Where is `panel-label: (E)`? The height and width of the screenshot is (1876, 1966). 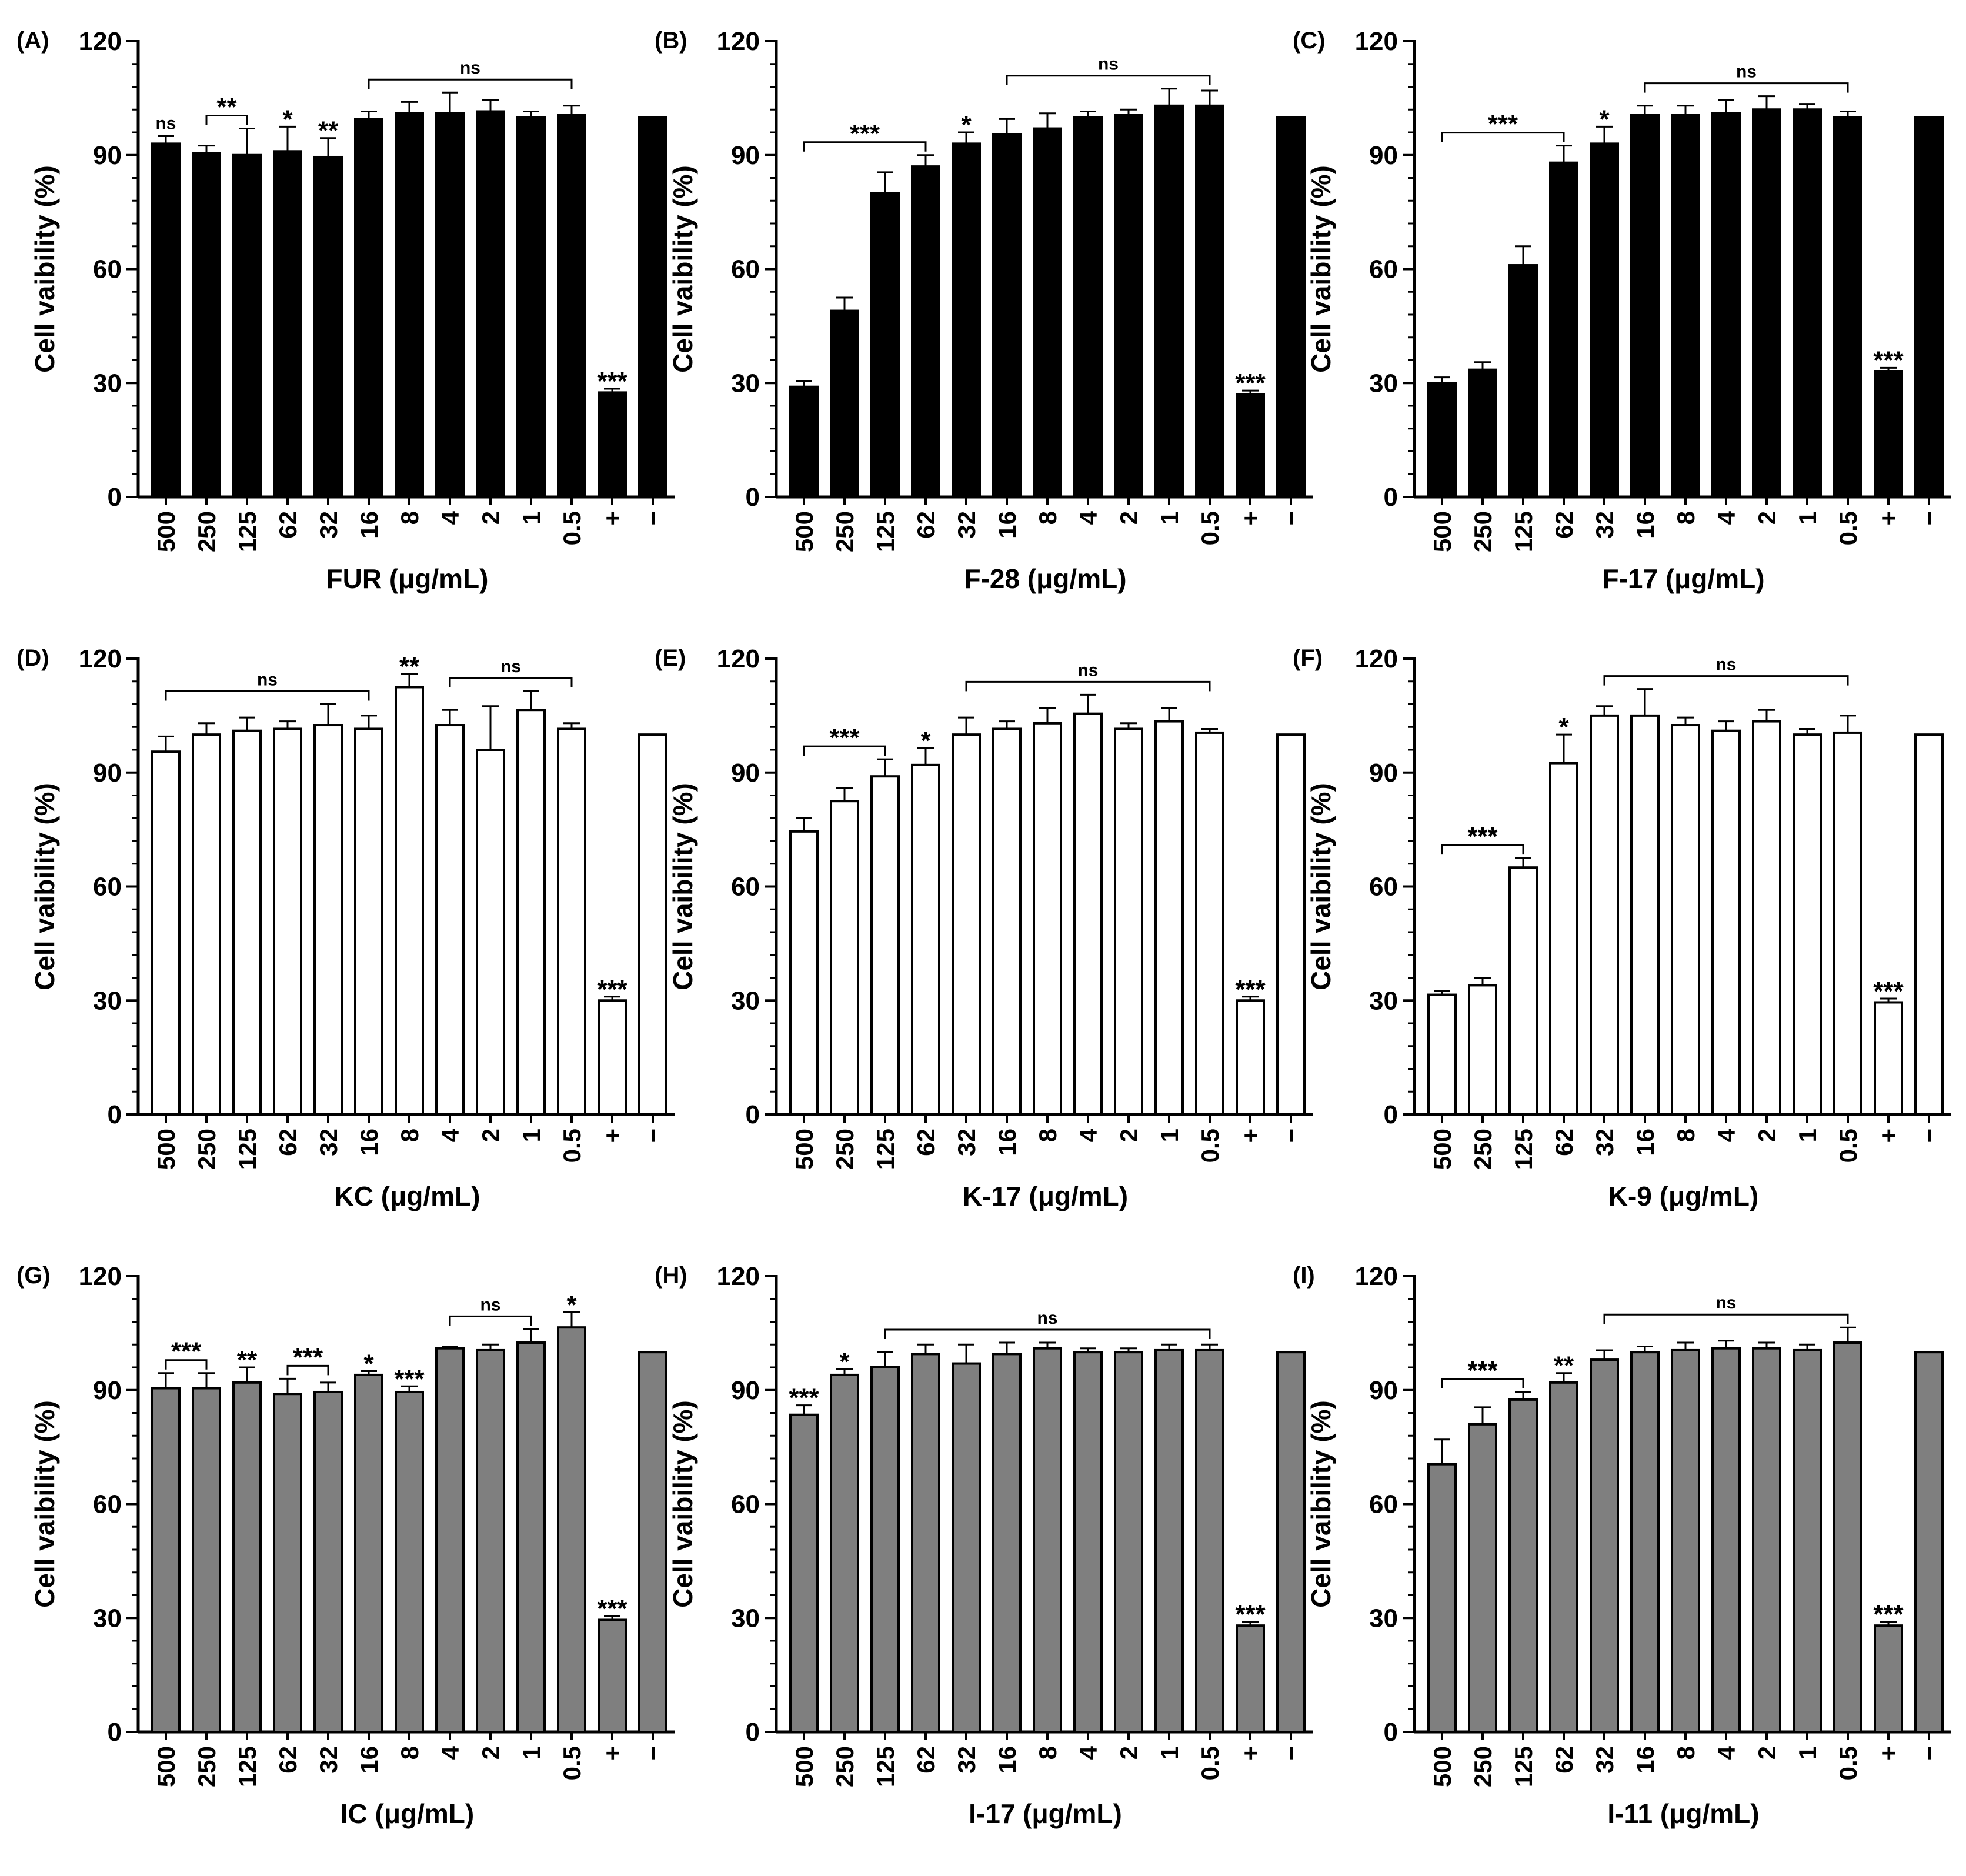
panel-label: (E) is located at coordinates (670, 658).